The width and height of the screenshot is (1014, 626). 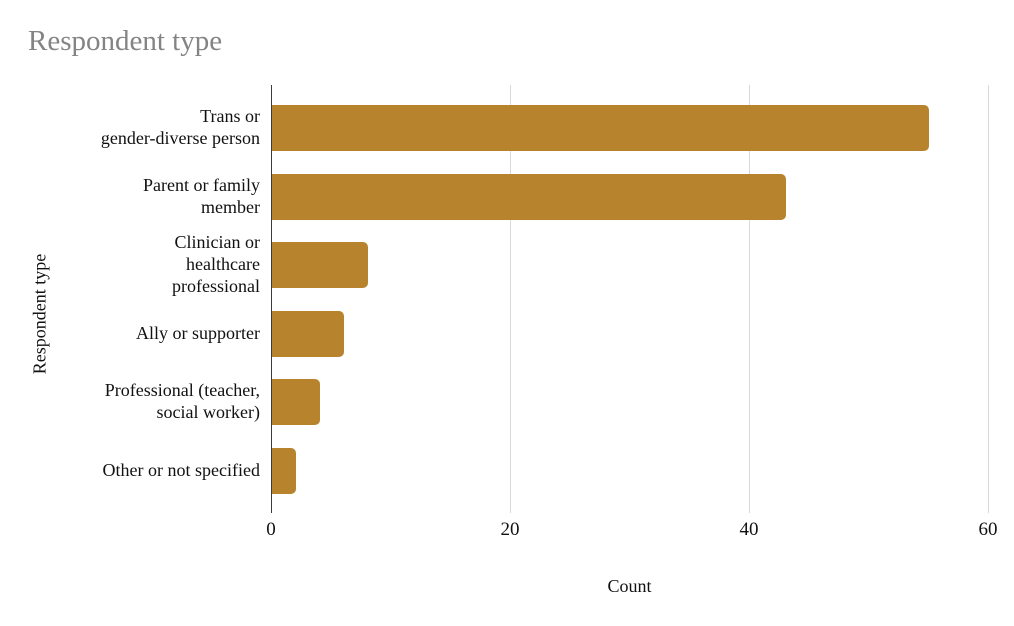 I want to click on x-tick-label: 40, so click(x=749, y=529).